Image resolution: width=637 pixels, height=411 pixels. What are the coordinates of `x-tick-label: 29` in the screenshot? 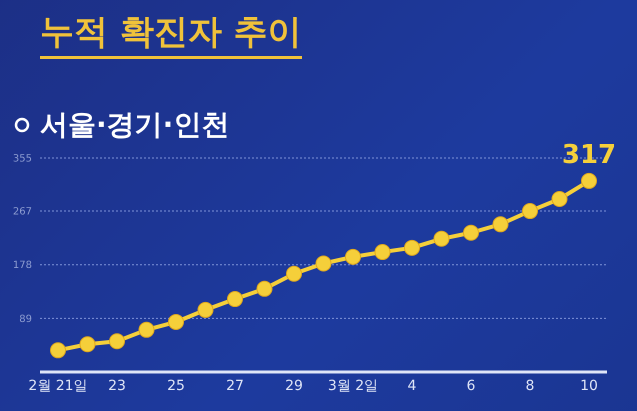 It's located at (294, 386).